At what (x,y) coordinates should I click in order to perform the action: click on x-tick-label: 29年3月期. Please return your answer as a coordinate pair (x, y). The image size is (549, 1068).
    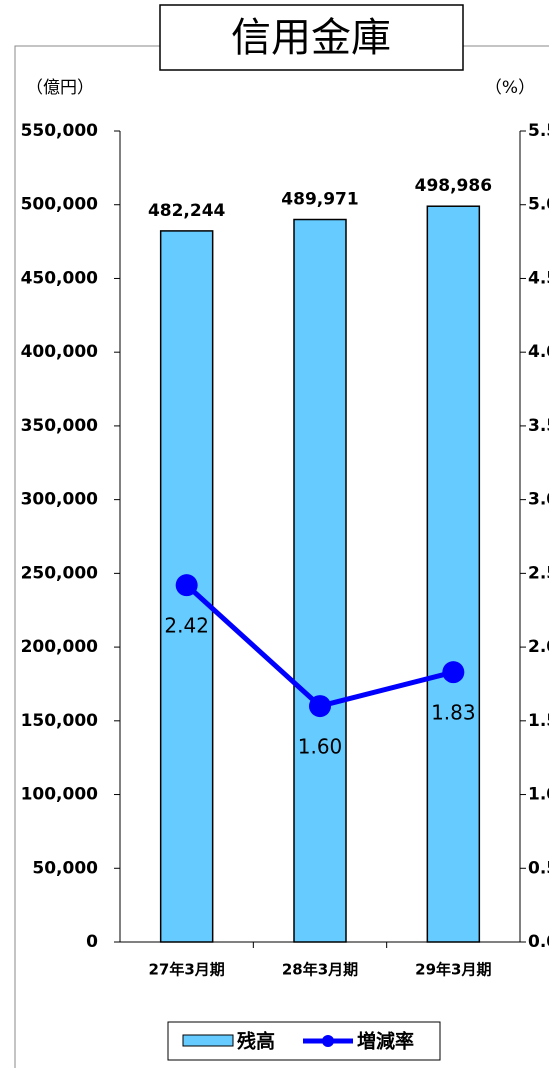
    Looking at the image, I should click on (453, 970).